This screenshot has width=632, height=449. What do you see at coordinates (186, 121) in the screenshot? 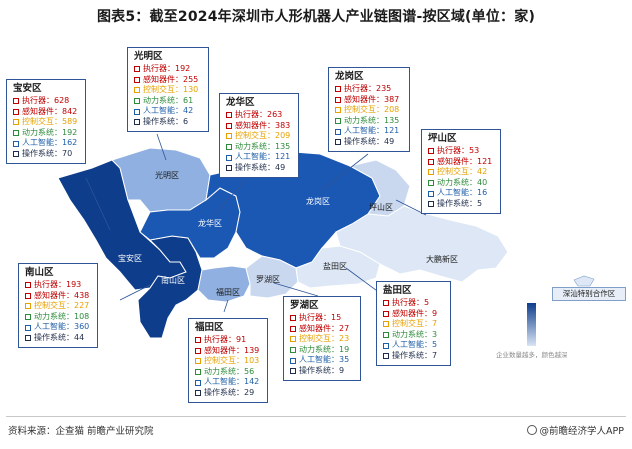
I see `category-count: 6` at bounding box center [186, 121].